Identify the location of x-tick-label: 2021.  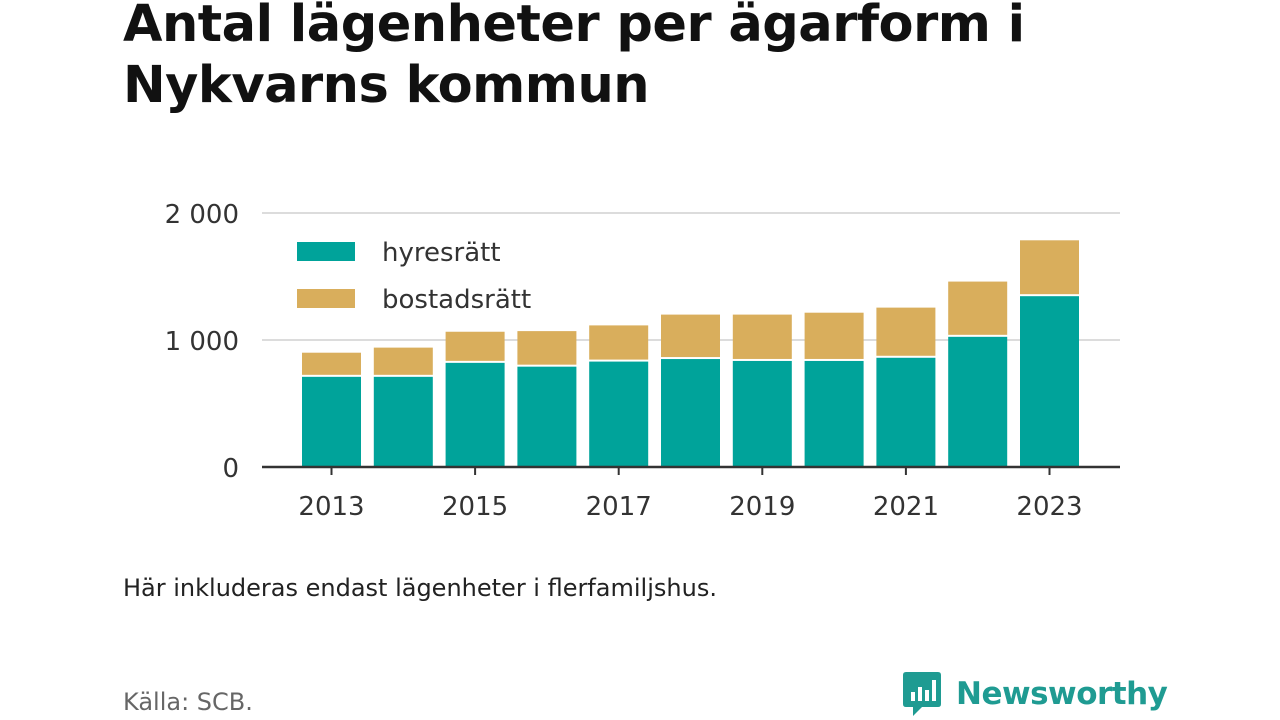
(906, 507).